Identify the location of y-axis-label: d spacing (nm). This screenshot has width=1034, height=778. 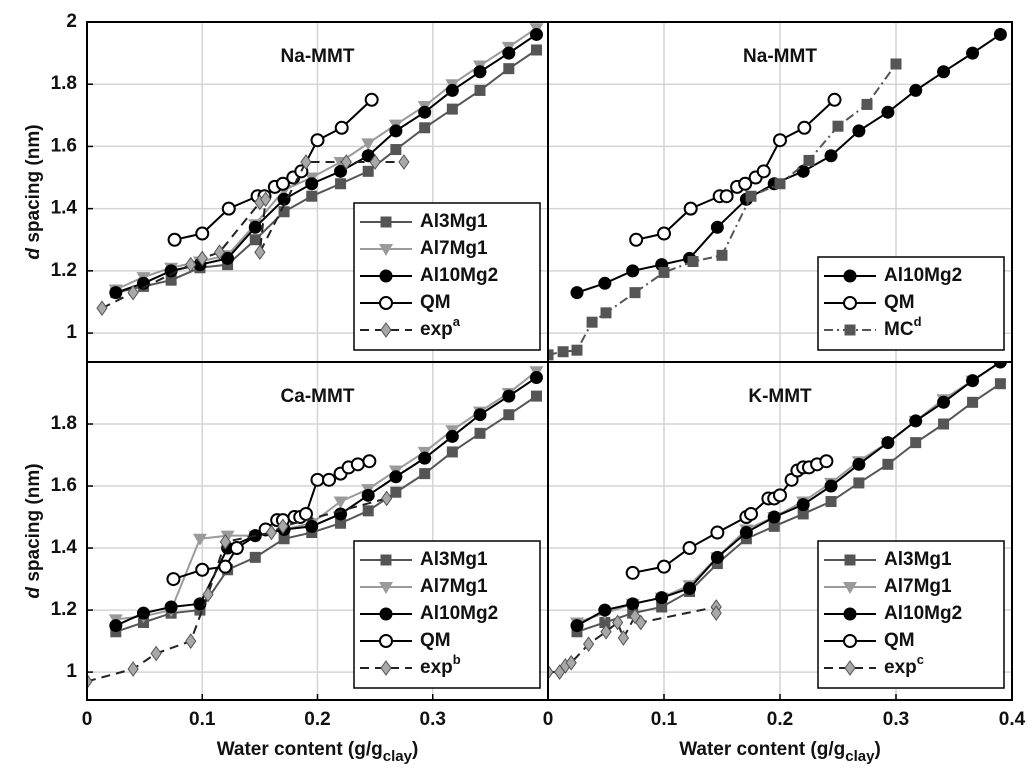
(33, 191).